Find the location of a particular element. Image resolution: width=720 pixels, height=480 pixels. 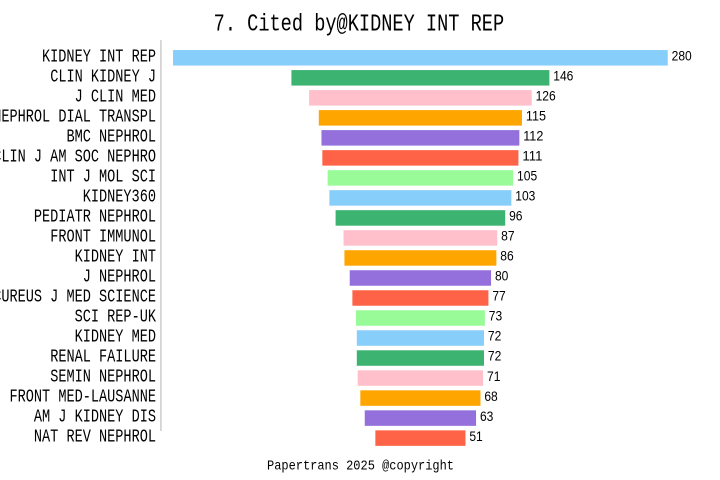

svg-text: KIDNEY INT REP is located at coordinates (99, 57).